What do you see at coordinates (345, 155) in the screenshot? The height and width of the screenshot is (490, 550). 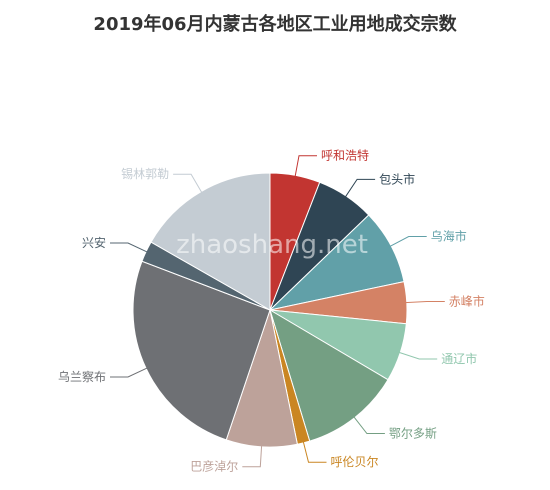 I see `slice-label: 呼和浩特` at bounding box center [345, 155].